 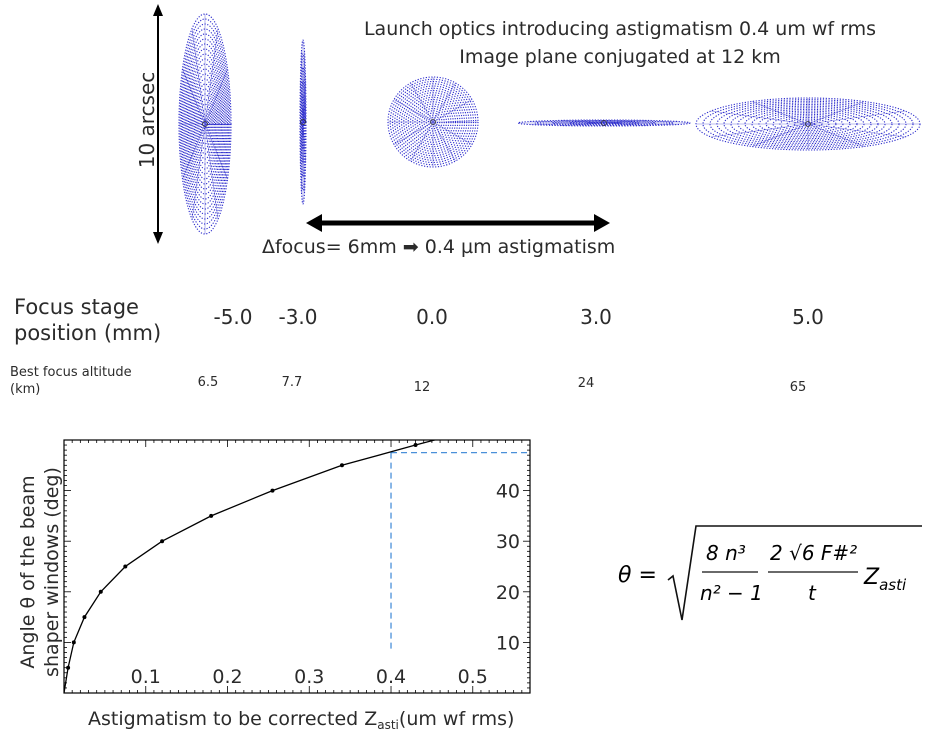 What do you see at coordinates (586, 383) in the screenshot?
I see `best-focus-altitude-value: 24` at bounding box center [586, 383].